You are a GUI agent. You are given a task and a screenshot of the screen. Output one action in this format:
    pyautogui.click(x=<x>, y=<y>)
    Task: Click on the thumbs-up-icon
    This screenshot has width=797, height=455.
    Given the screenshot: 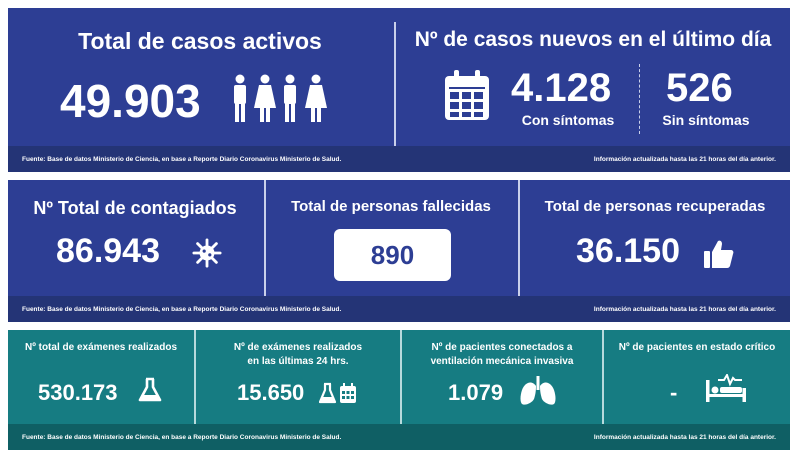 What is the action you would take?
    pyautogui.click(x=719, y=254)
    